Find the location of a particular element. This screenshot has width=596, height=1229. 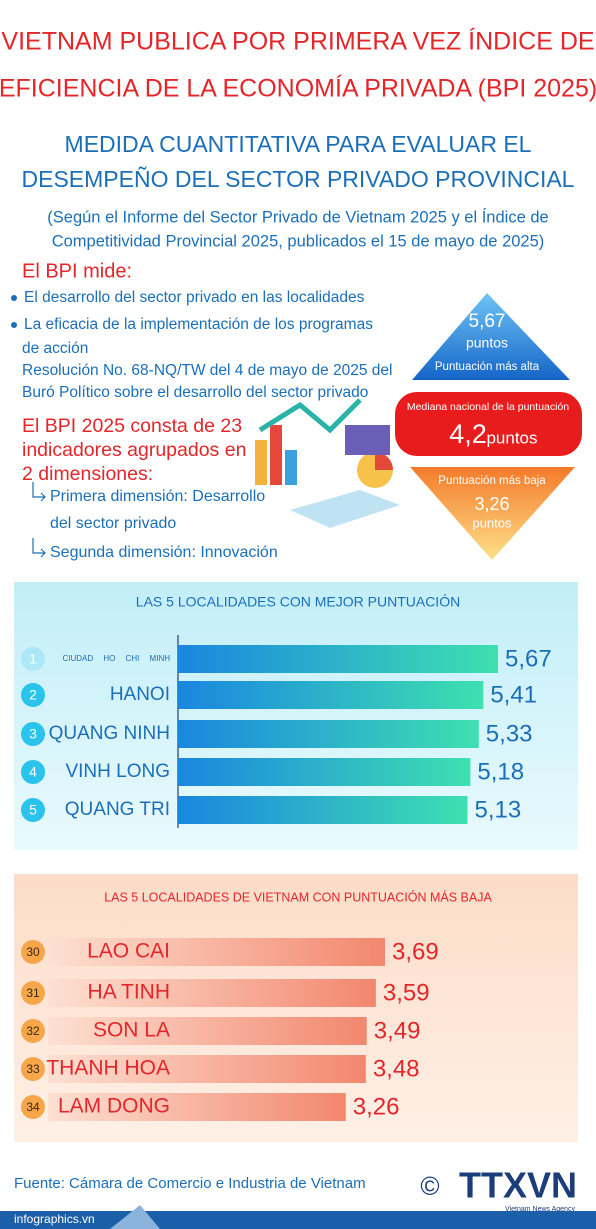

value-label: 3,26 is located at coordinates (376, 1106).